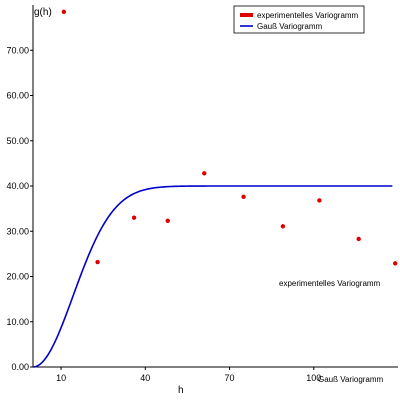 The height and width of the screenshot is (400, 400). What do you see at coordinates (17, 186) in the screenshot?
I see `y-tick-label: 40.00` at bounding box center [17, 186].